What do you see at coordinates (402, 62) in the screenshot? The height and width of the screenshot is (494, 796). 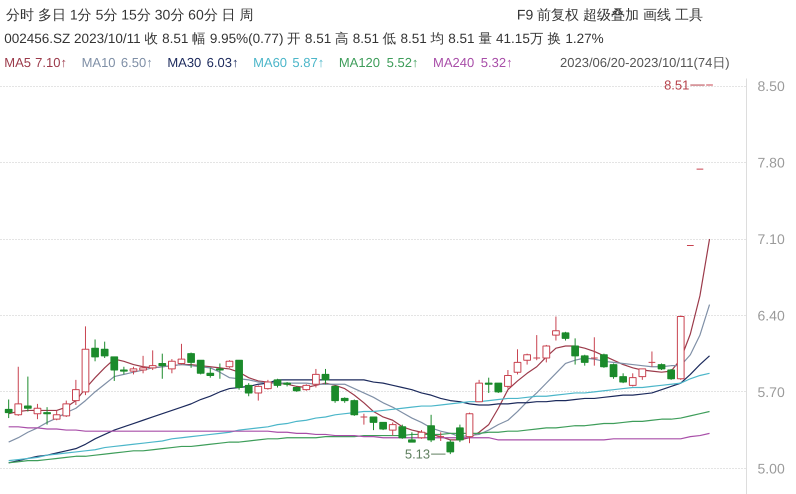 I see `text: 5.52↑` at bounding box center [402, 62].